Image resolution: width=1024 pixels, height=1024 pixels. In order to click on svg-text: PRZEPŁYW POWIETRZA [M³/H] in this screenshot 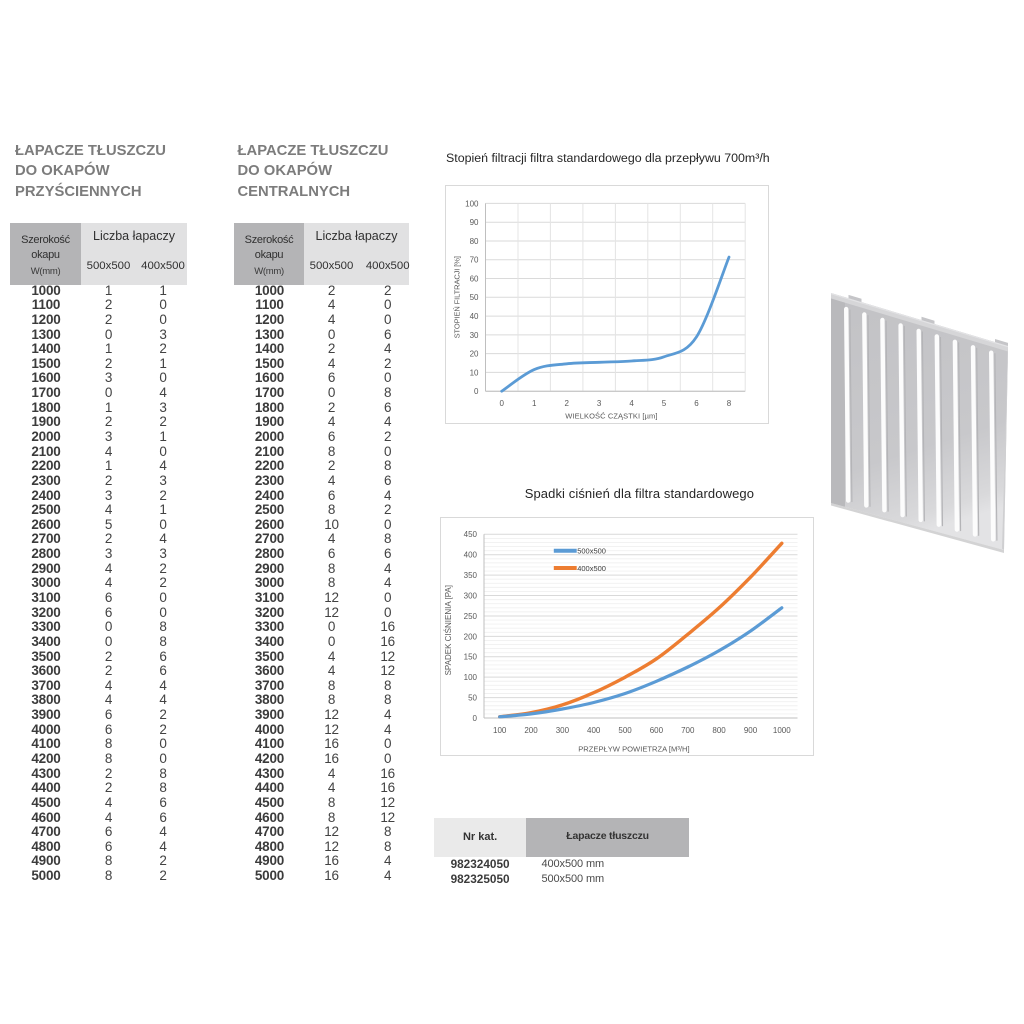, I will do `click(633, 749)`.